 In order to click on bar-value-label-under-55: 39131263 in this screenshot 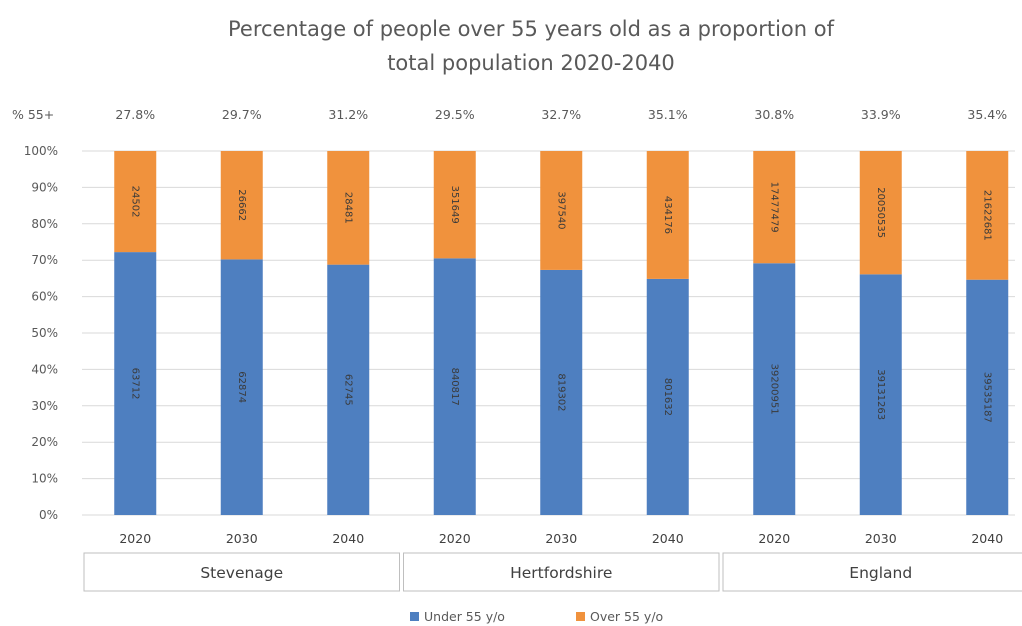, I will do `click(880, 394)`.